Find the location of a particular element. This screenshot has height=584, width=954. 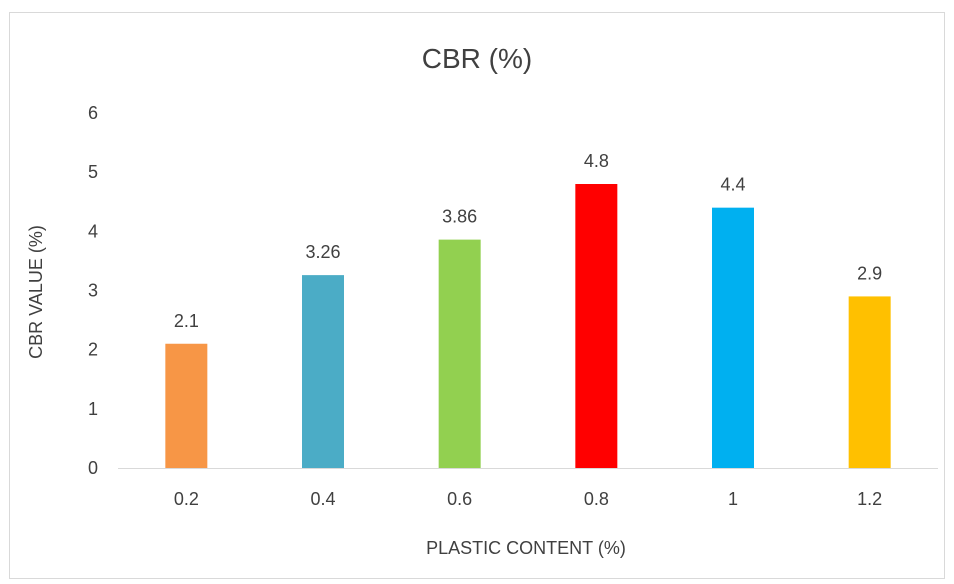

y-tick-label: 4 is located at coordinates (93, 231).